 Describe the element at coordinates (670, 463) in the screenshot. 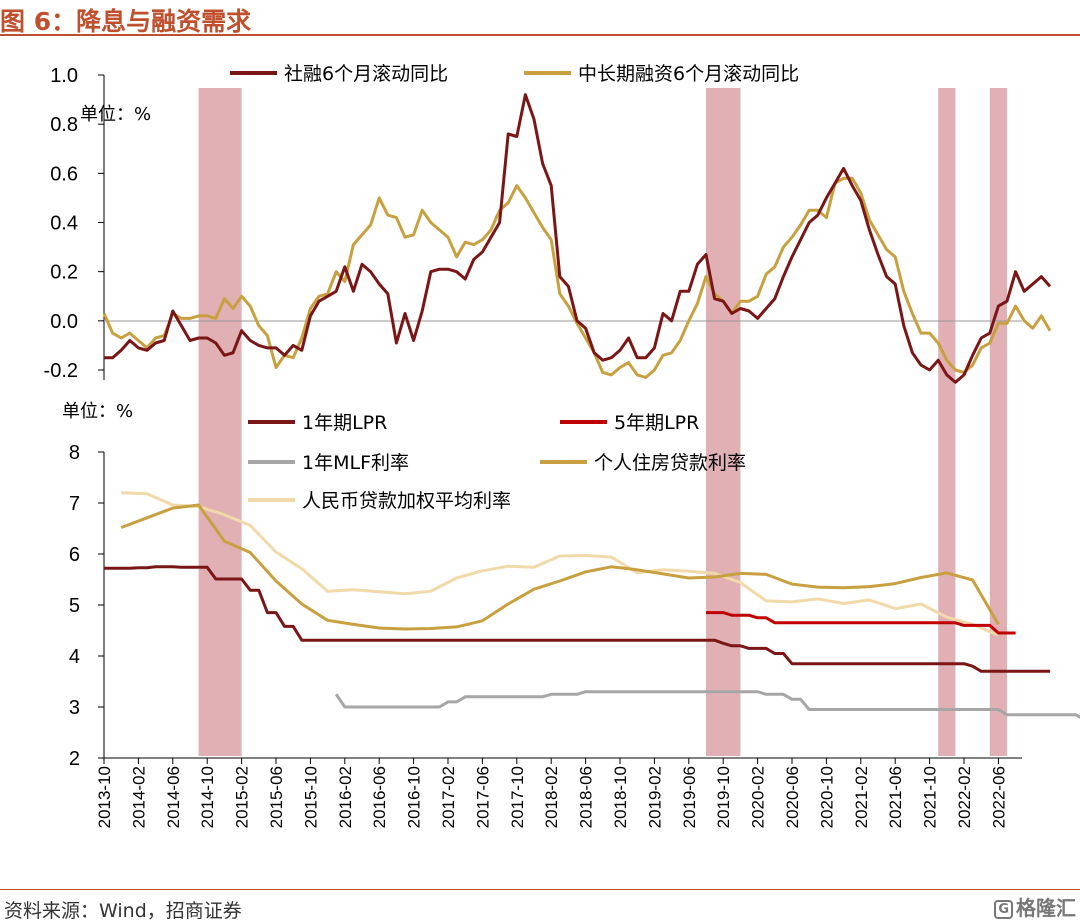

I see `legend-label-mortgage-rate: 个人住房贷款利率` at that location.